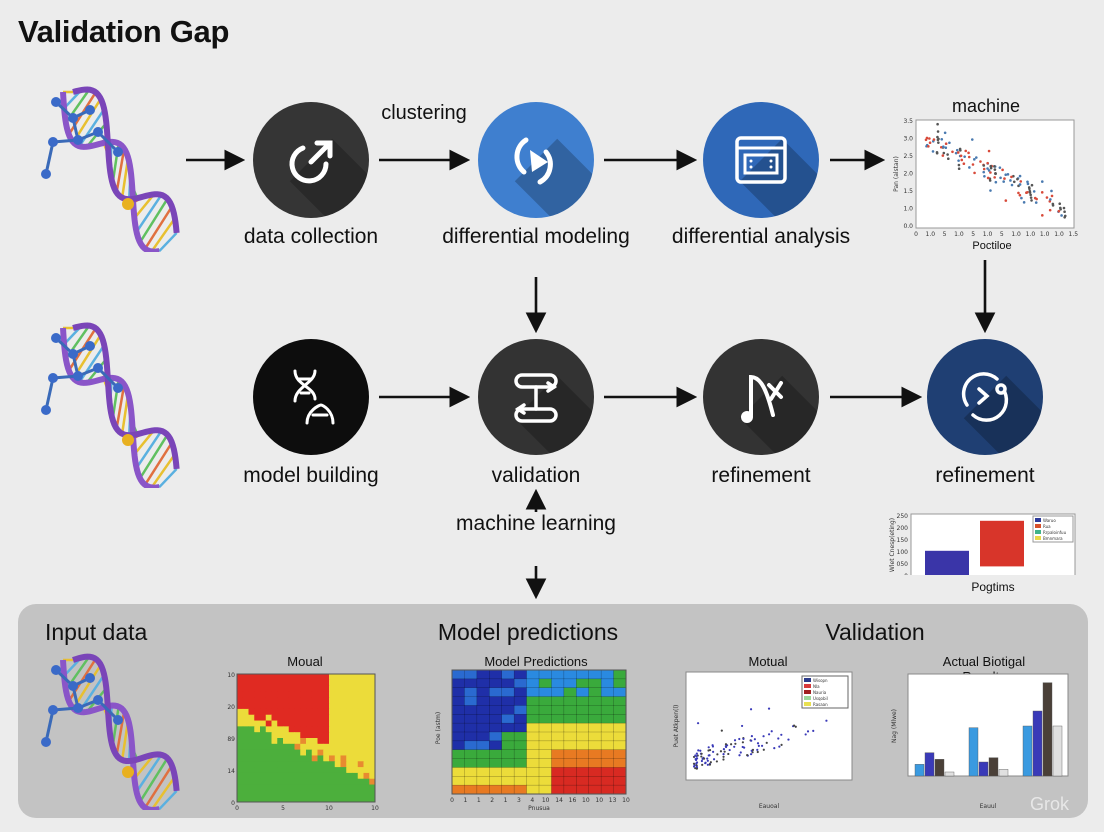  Describe the element at coordinates (424, 113) in the screenshot. I see `edge-label-clustering: clustering` at that location.